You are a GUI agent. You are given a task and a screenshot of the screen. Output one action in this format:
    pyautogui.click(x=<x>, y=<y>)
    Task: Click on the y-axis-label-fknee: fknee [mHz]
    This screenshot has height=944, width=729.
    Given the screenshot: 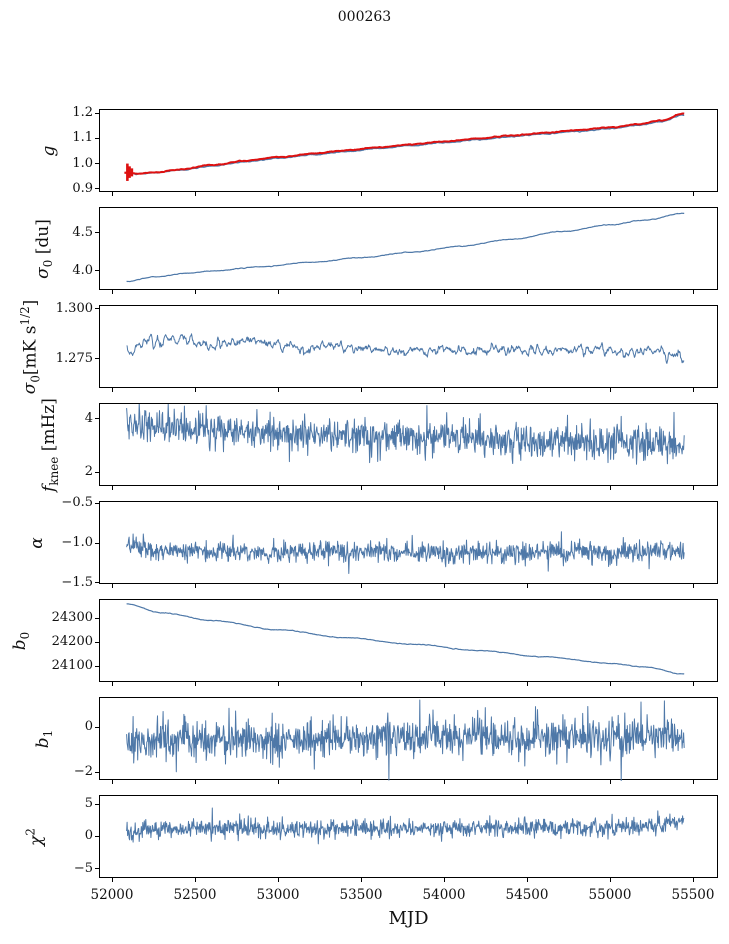 What is the action you would take?
    pyautogui.click(x=50, y=445)
    